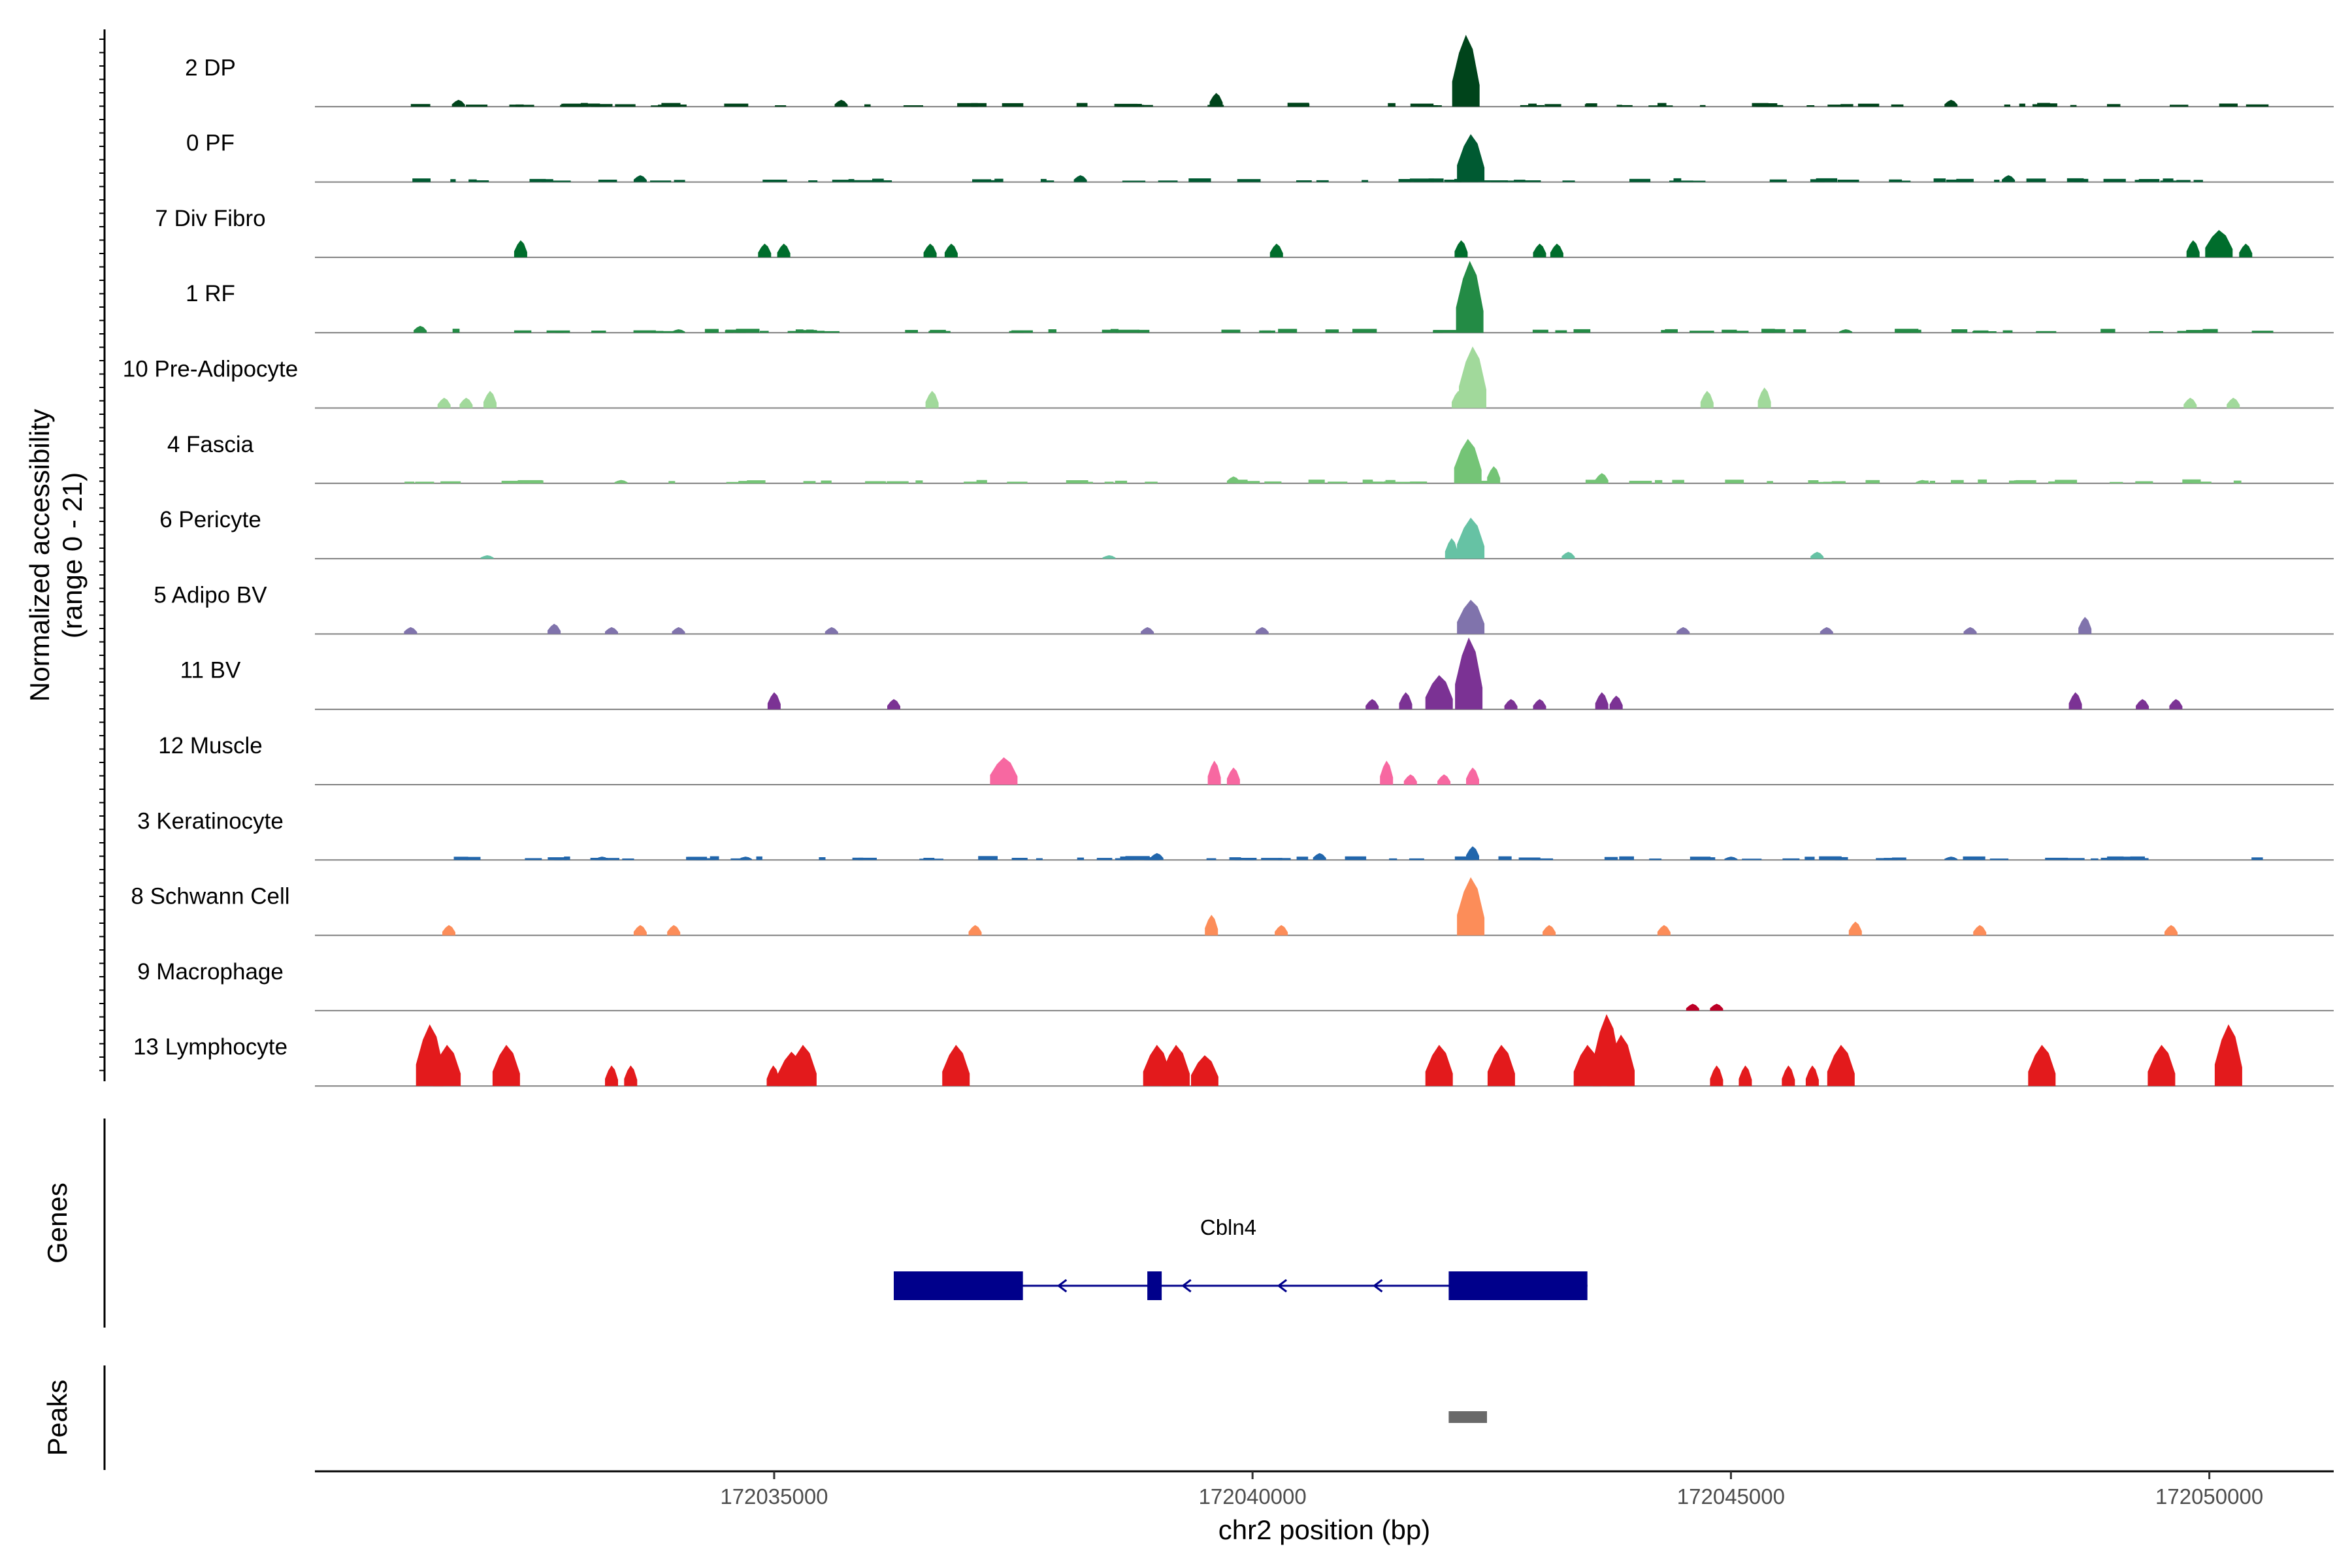 Image resolution: width=2352 pixels, height=1568 pixels. I want to click on coverage-track: 4 Fascia, so click(1250, 458).